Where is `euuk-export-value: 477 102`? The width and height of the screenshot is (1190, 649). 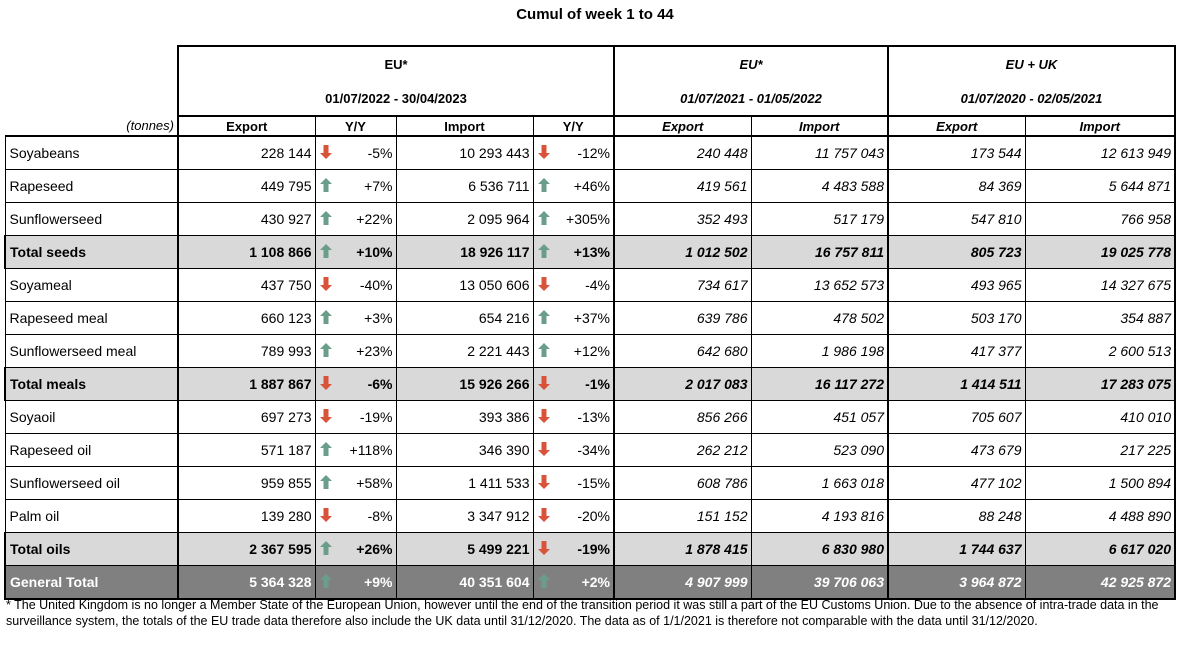 euuk-export-value: 477 102 is located at coordinates (956, 483).